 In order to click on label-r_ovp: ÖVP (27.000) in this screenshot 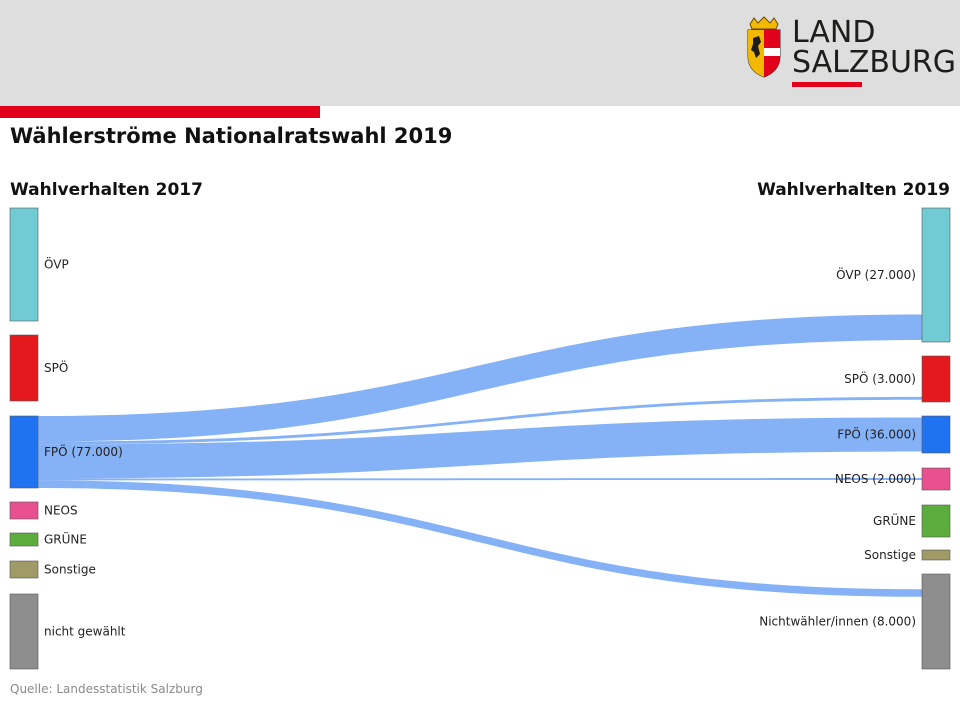, I will do `click(876, 274)`.